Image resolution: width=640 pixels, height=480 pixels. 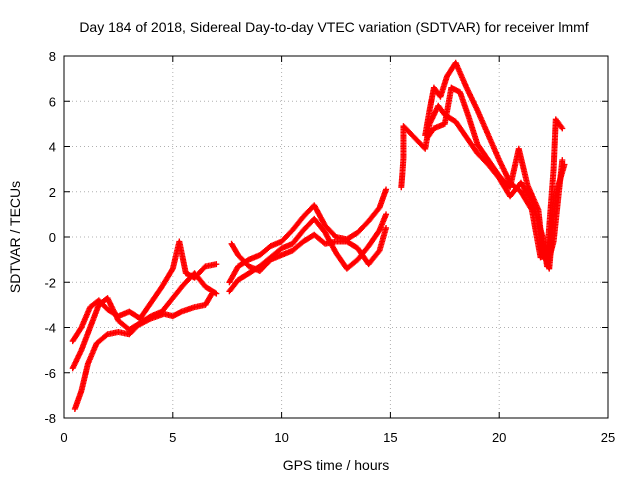 I want to click on series-track-d, so click(x=308, y=236).